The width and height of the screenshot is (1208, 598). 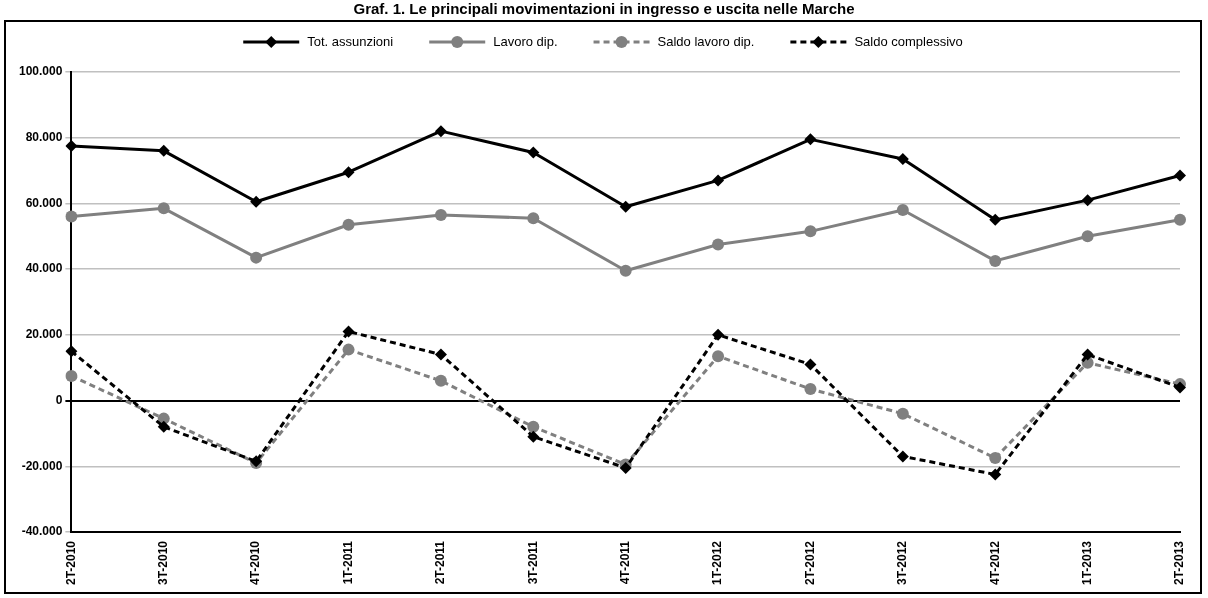 What do you see at coordinates (59, 399) in the screenshot?
I see `y-tick-label: 0` at bounding box center [59, 399].